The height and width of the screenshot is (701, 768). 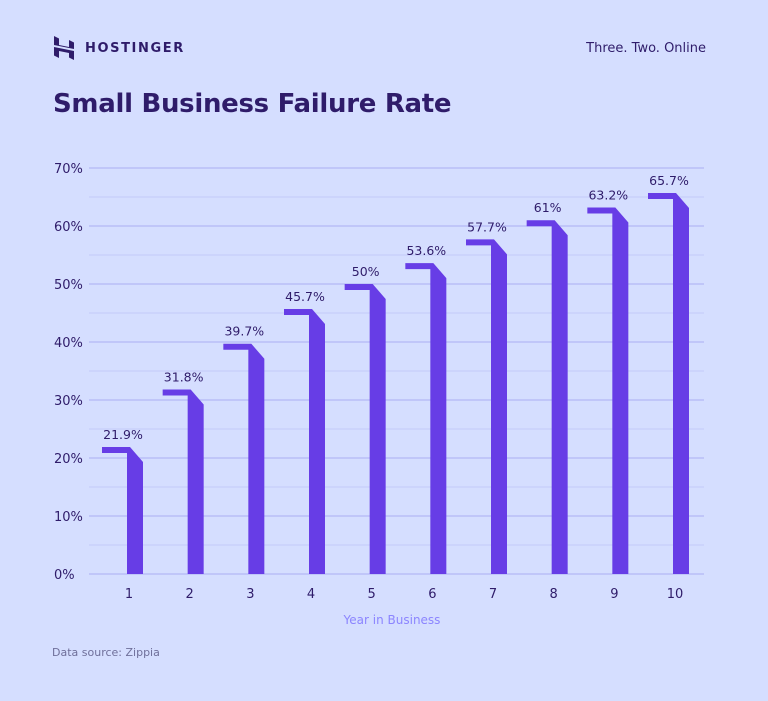 What do you see at coordinates (68, 459) in the screenshot?
I see `y-tick-label: 20%` at bounding box center [68, 459].